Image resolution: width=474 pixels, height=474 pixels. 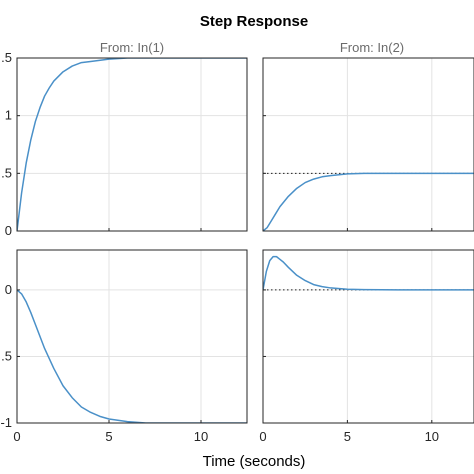 What do you see at coordinates (6, 422) in the screenshot?
I see `y-tick-label: -1` at bounding box center [6, 422].